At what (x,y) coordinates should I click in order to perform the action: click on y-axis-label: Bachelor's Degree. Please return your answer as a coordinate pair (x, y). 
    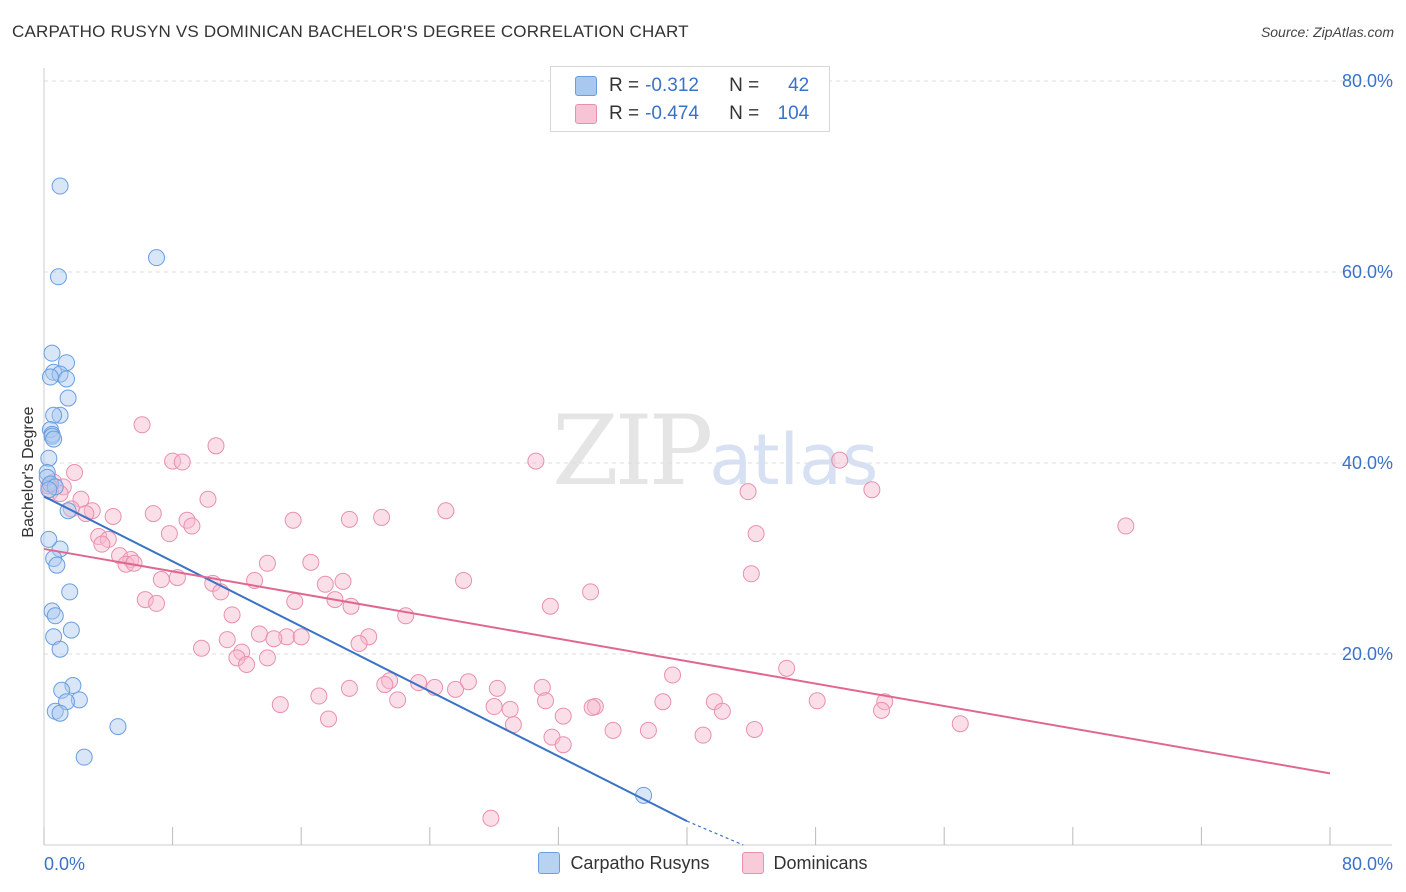
    Looking at the image, I should click on (28, 471).